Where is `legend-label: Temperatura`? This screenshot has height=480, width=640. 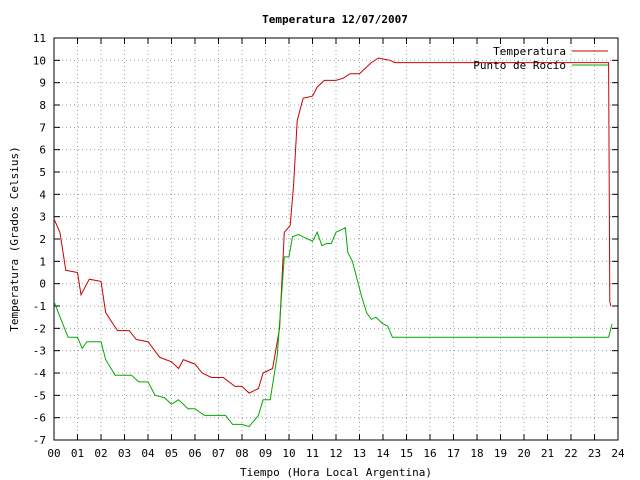
legend-label: Temperatura is located at coordinates (529, 51).